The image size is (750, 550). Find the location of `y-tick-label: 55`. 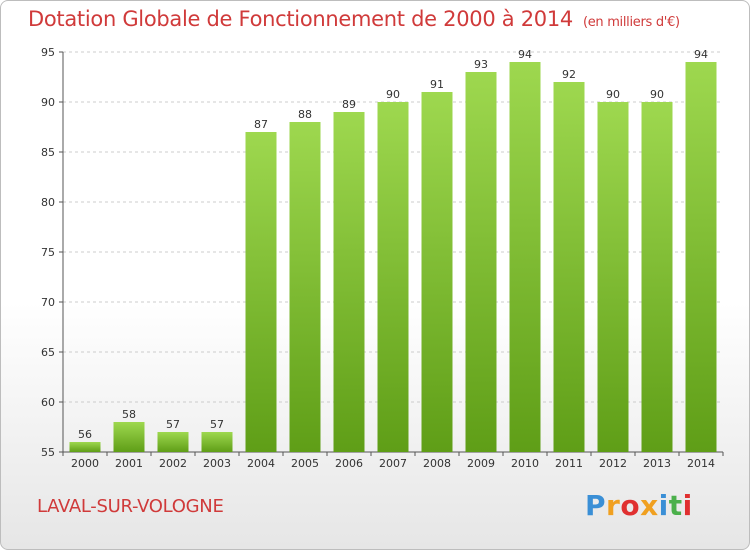

y-tick-label: 55 is located at coordinates (48, 452).